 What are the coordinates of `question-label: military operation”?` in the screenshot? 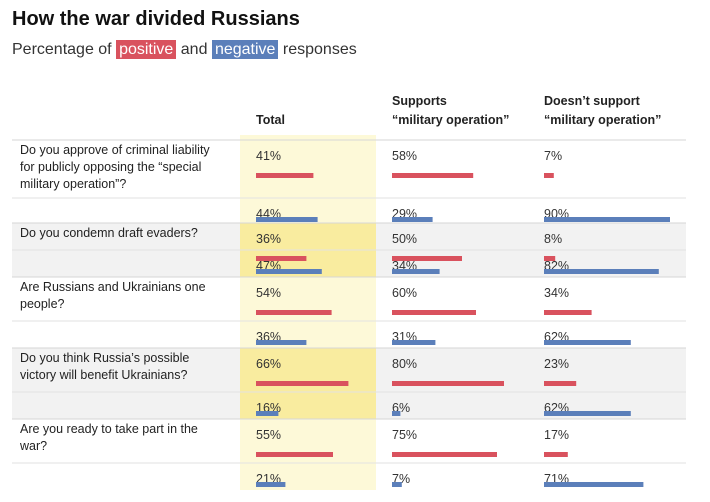 It's located at (73, 184).